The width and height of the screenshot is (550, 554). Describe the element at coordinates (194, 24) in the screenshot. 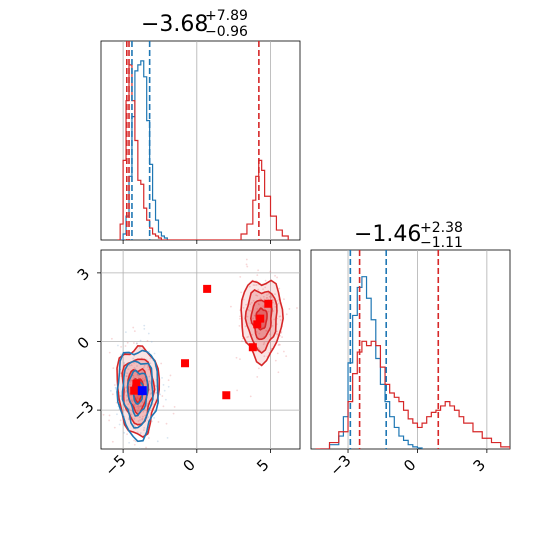

I see `title-param-1: −3.68 +7.89 −0.96` at that location.